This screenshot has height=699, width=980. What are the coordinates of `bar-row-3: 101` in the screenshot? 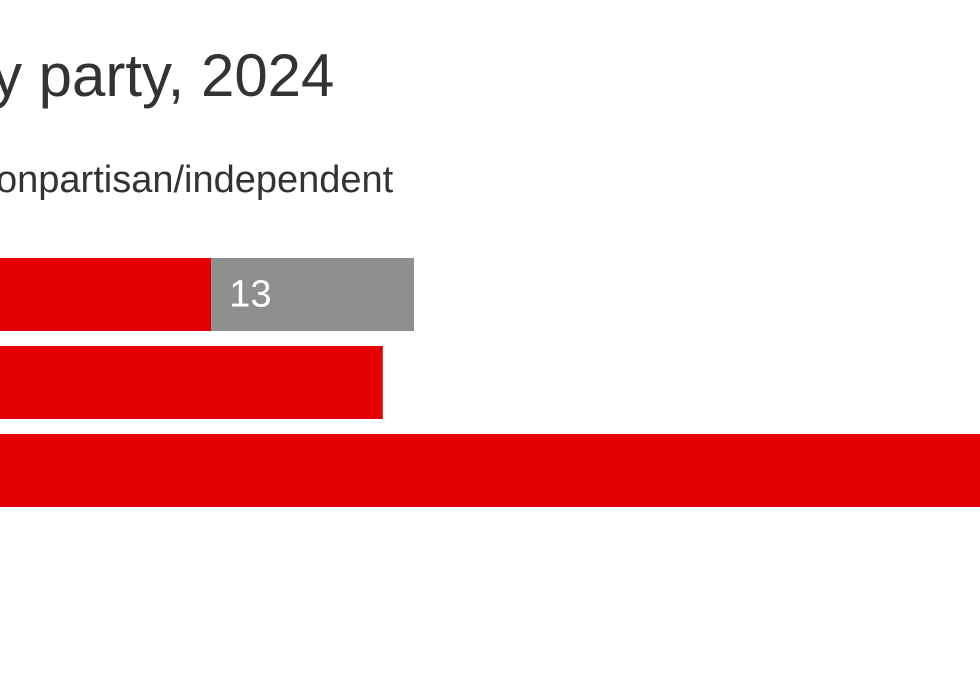 It's located at (490, 470).